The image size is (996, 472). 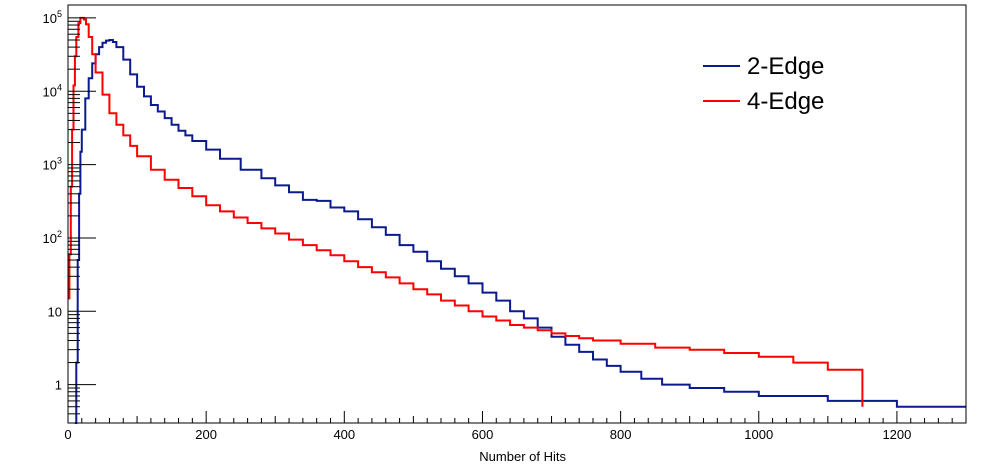 What do you see at coordinates (896, 434) in the screenshot?
I see `x-tick-label: 1200` at bounding box center [896, 434].